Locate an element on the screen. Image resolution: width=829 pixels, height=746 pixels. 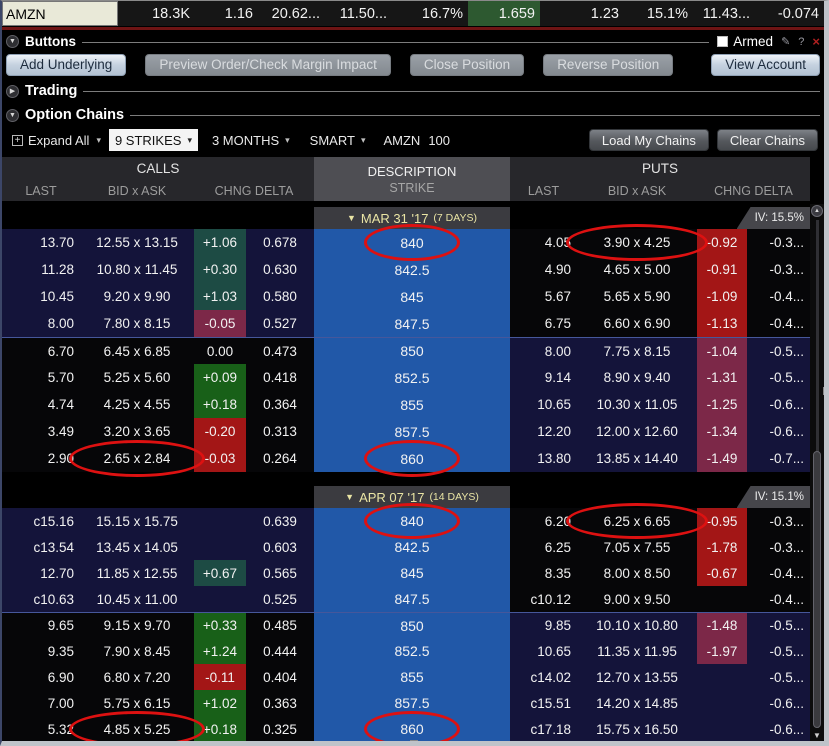
call-bidask-cell: 7.80 x 8.15 is located at coordinates (137, 323).